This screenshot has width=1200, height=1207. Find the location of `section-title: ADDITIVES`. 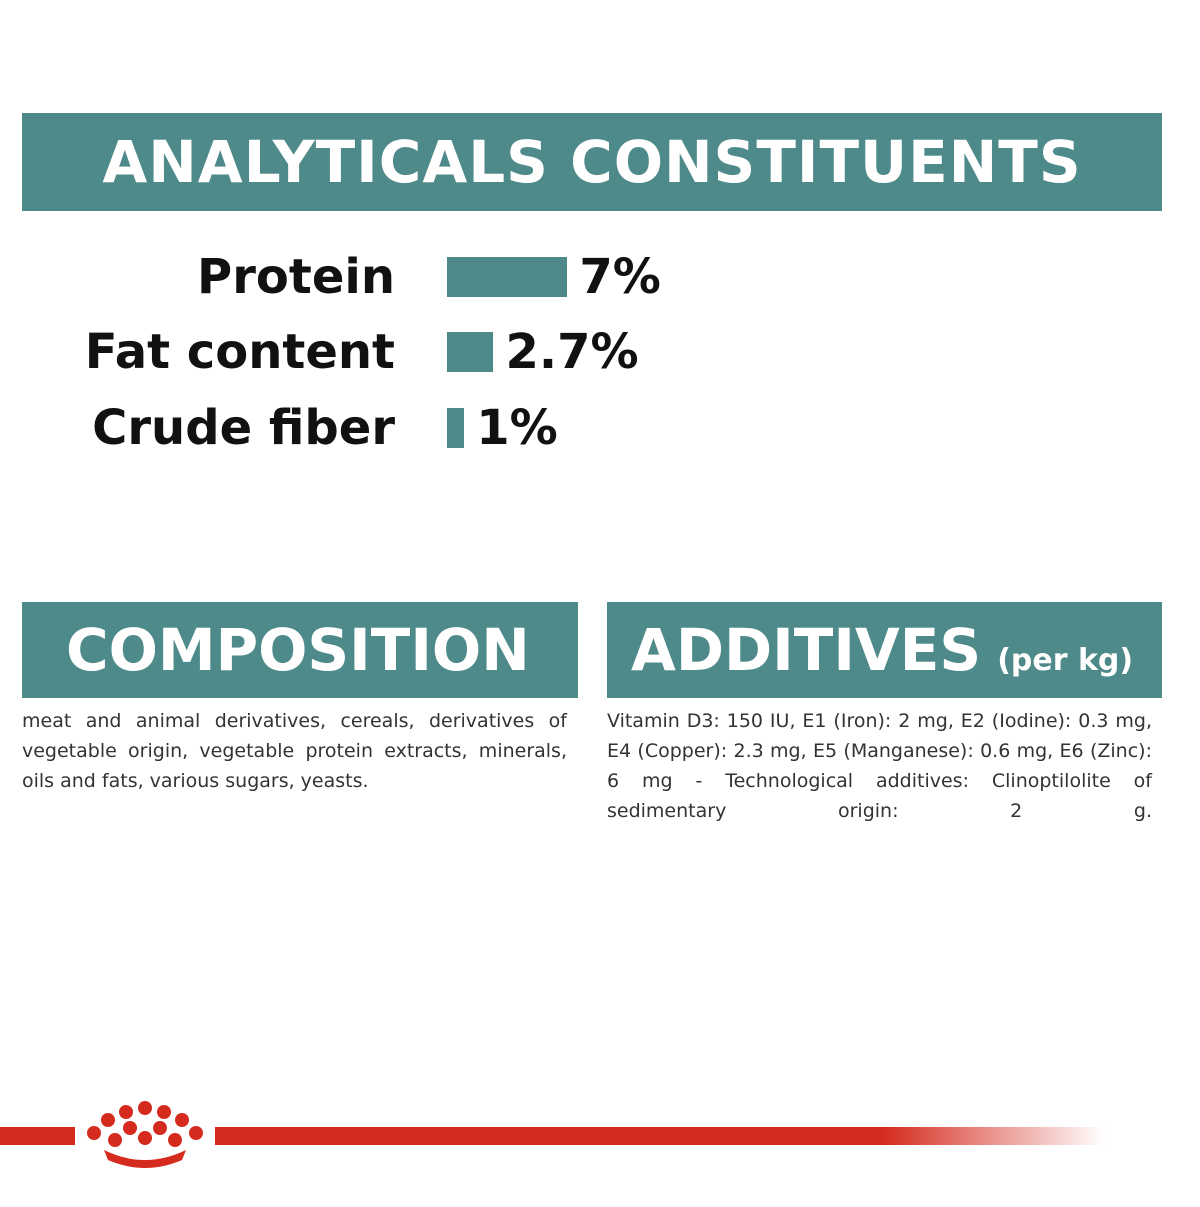

section-title: ADDITIVES is located at coordinates (806, 650).